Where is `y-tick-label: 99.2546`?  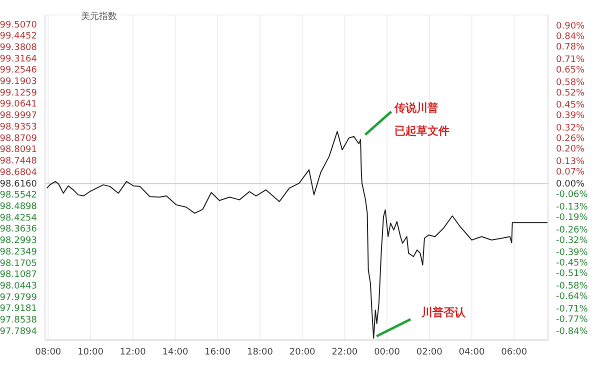 y-tick-label: 99.2546 is located at coordinates (19, 71).